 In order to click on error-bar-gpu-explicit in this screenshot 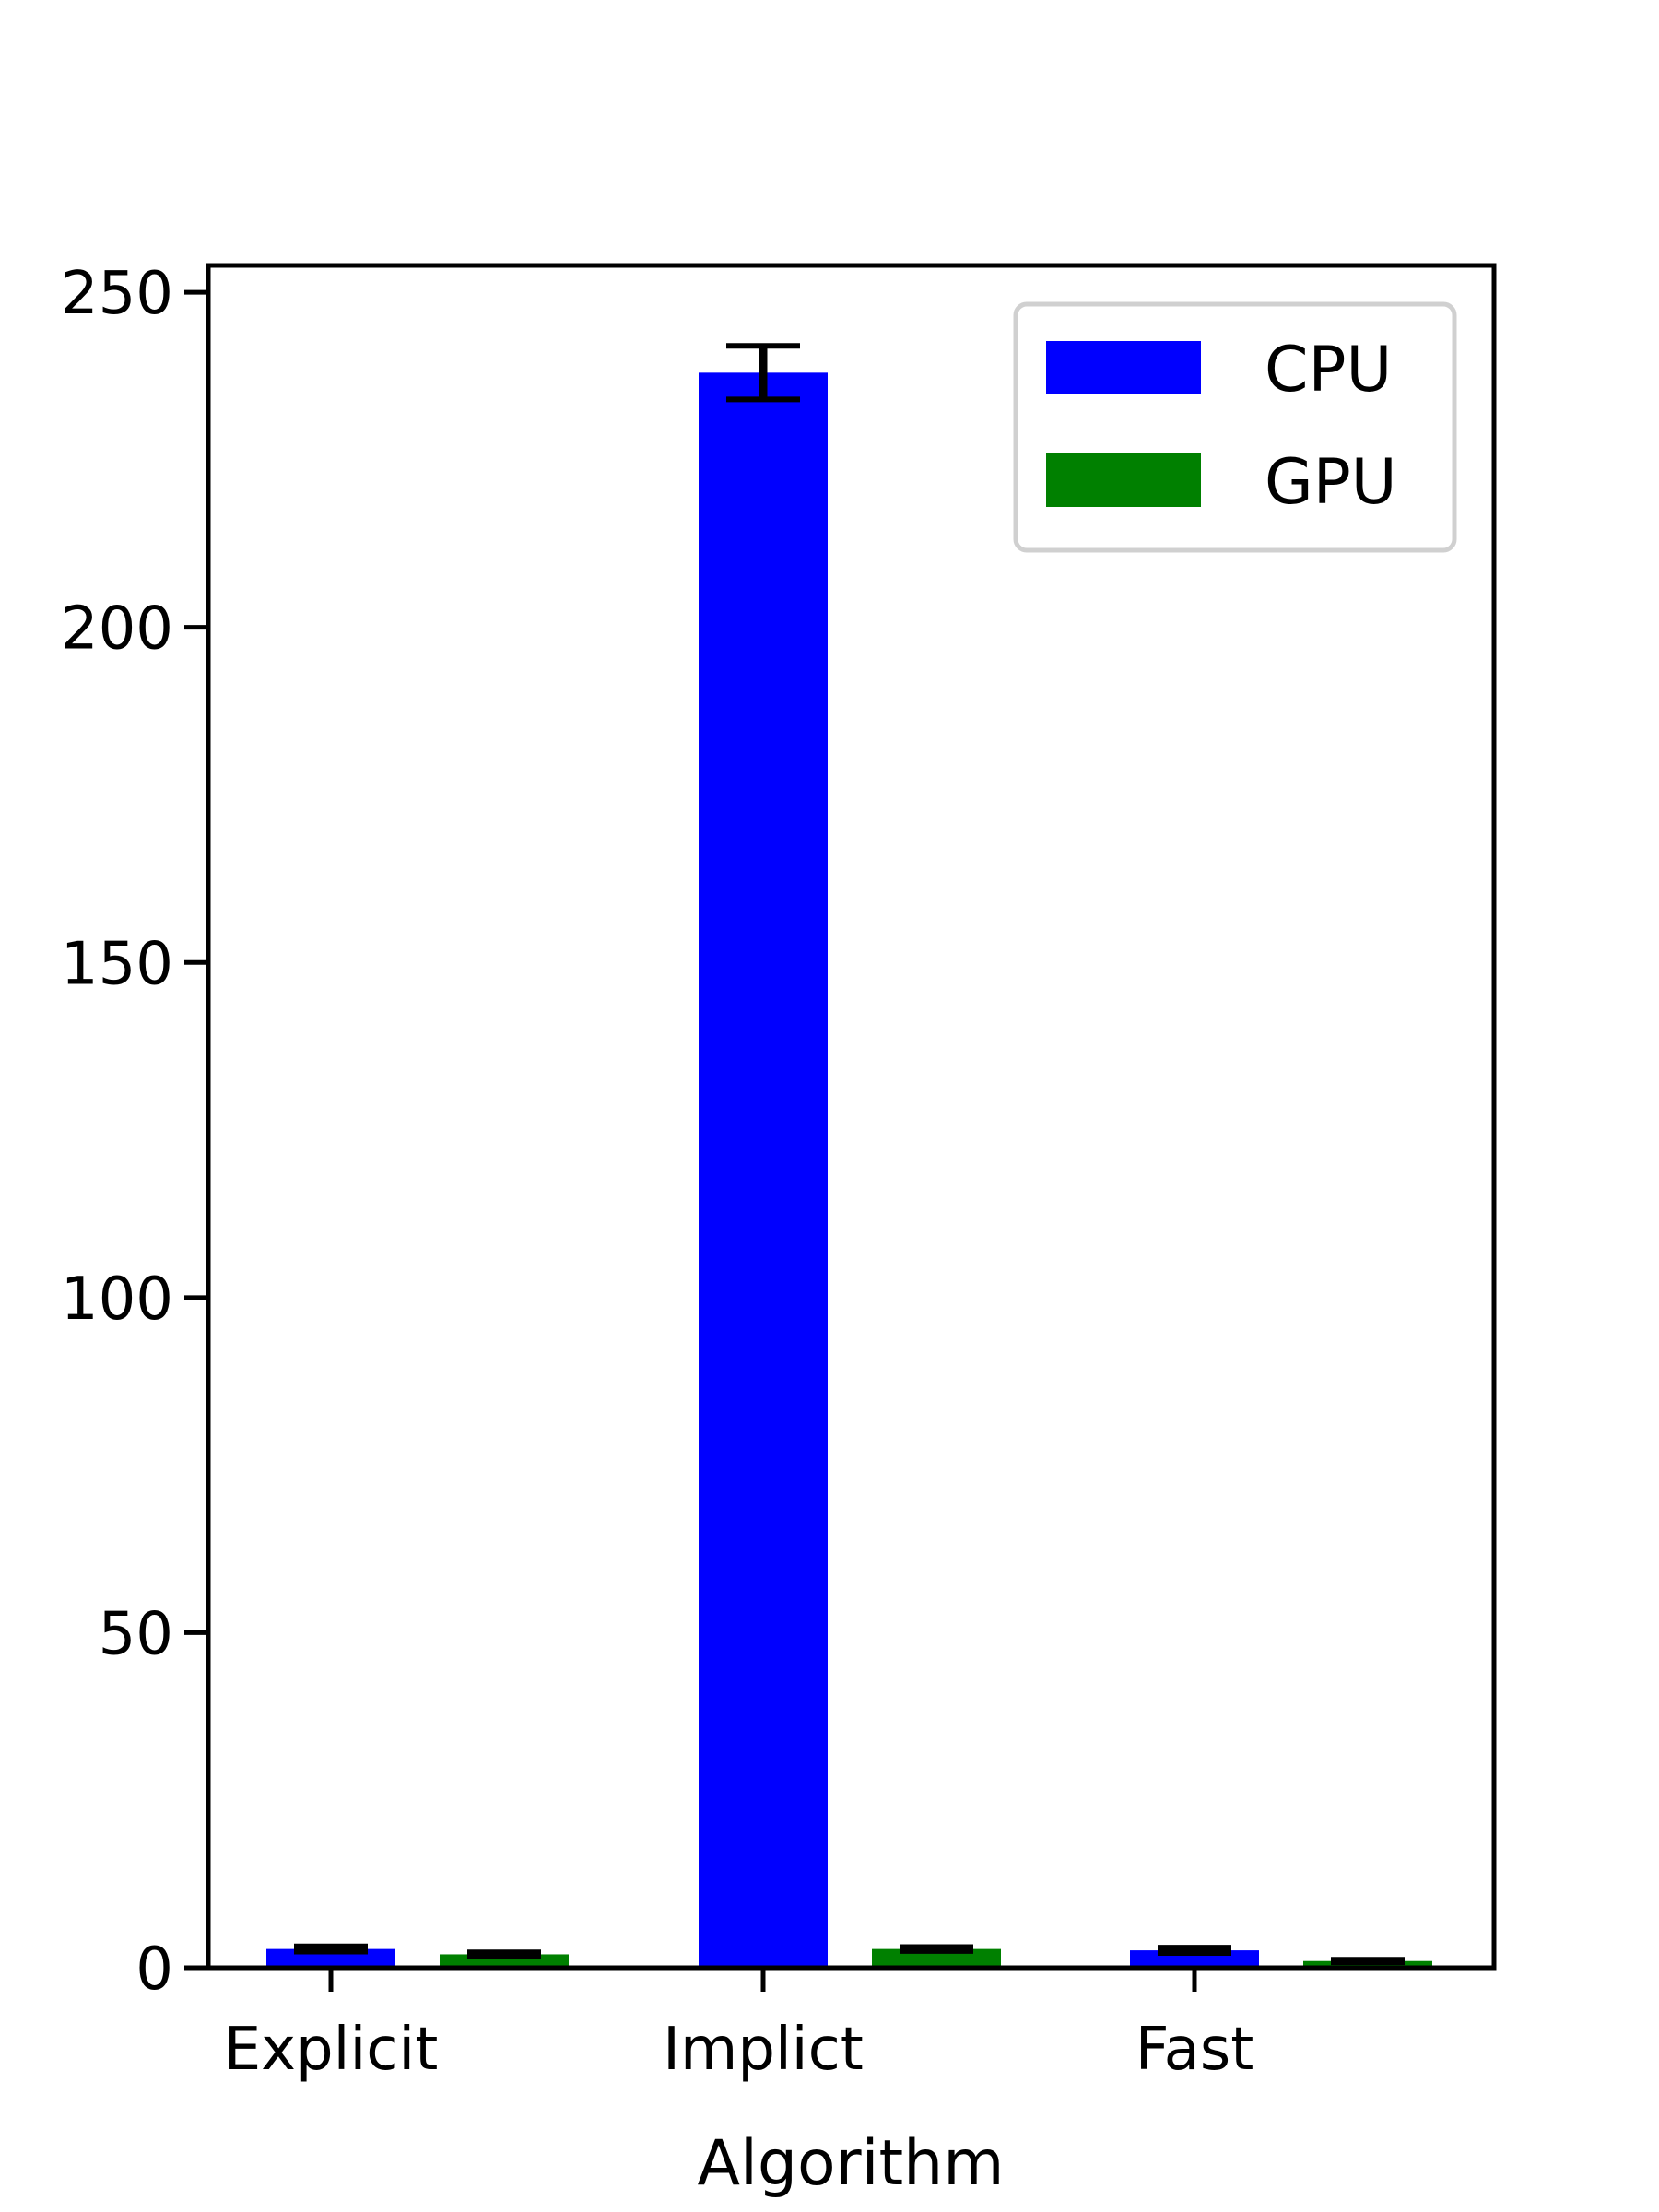, I will do `click(504, 1954)`.